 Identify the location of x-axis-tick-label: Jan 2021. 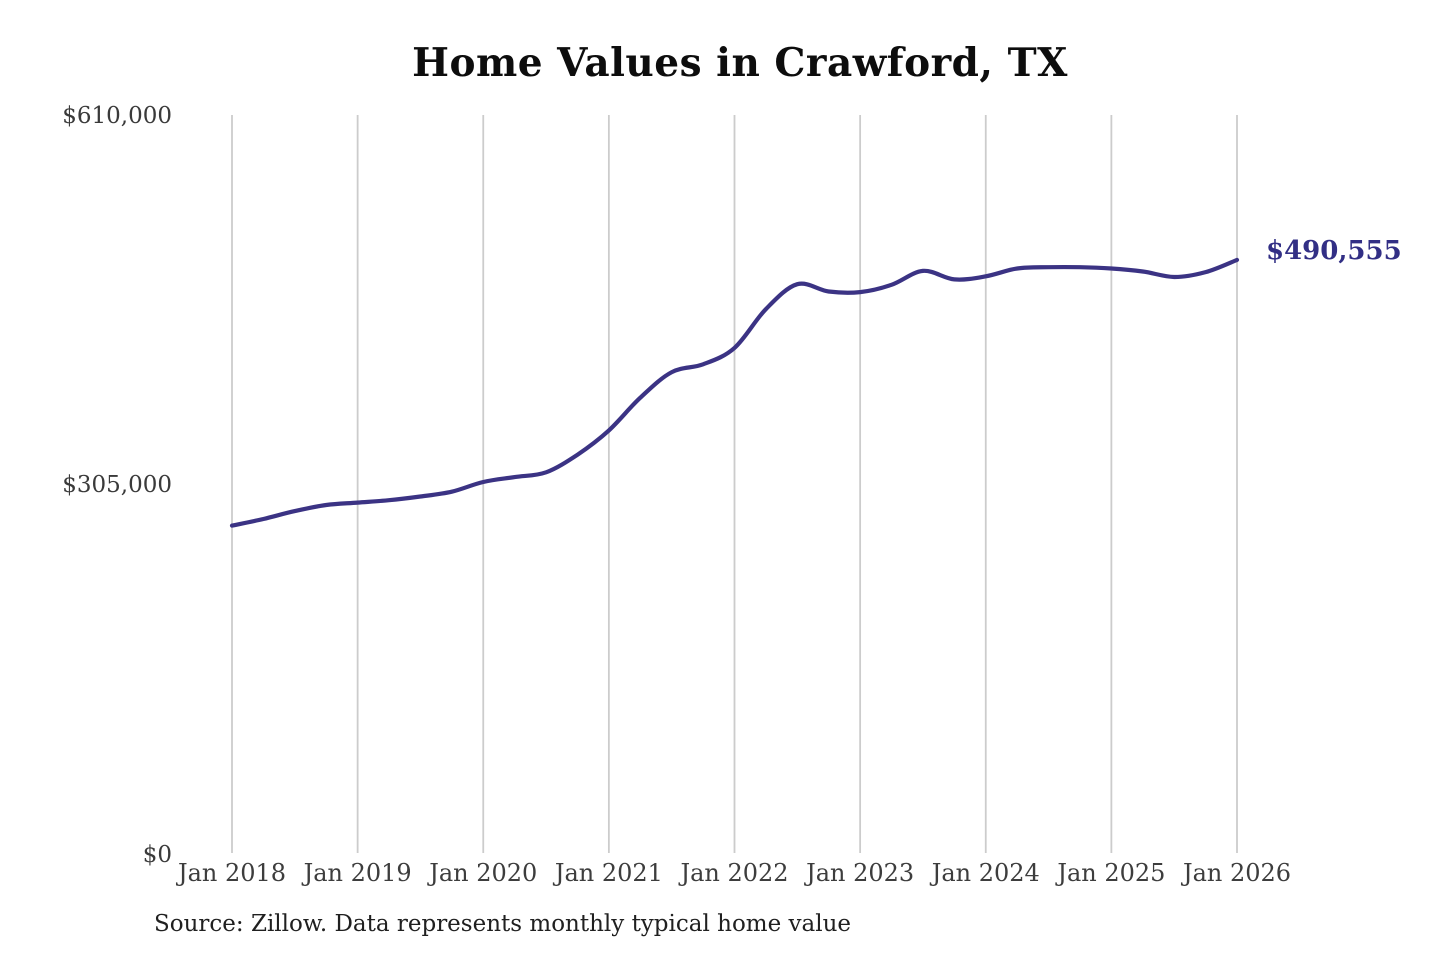
(608, 873).